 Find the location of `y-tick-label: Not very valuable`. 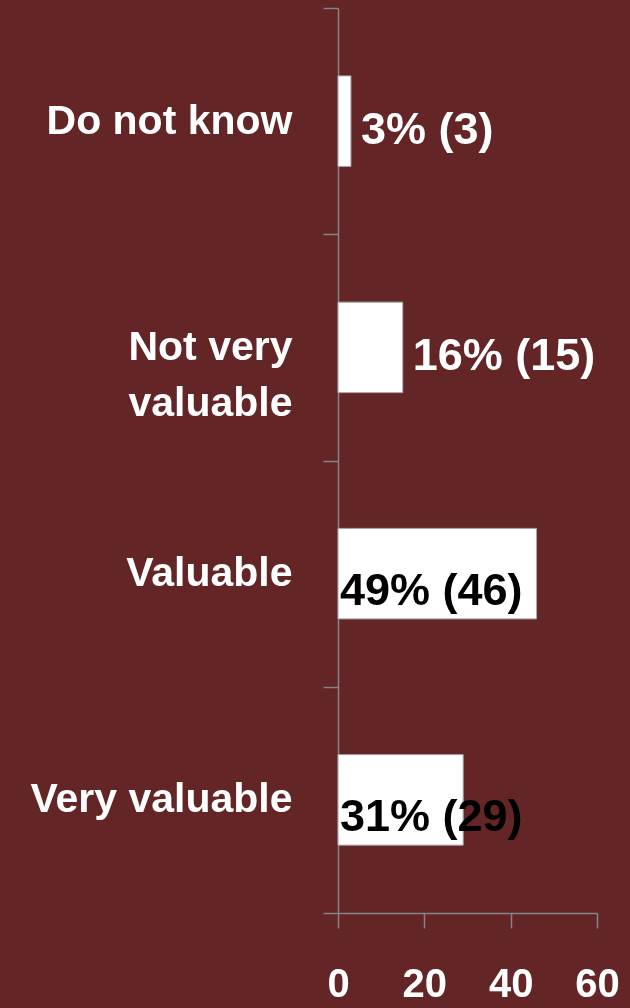

y-tick-label: Not very valuable is located at coordinates (210, 373).